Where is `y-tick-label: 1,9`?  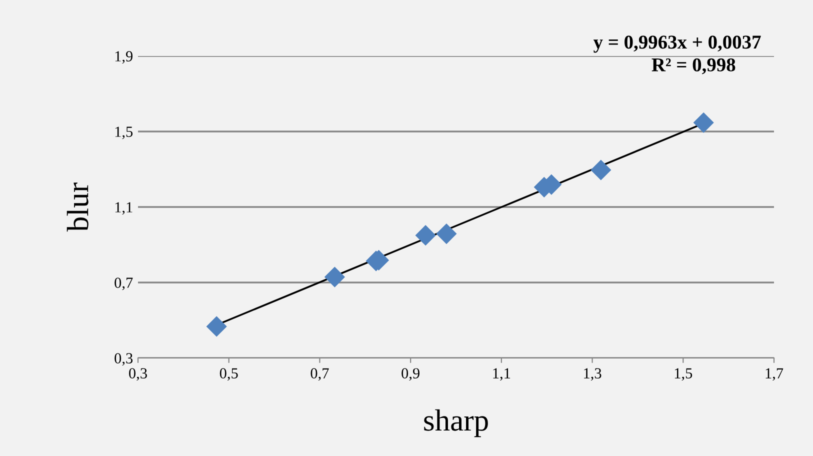
y-tick-label: 1,9 is located at coordinates (124, 57).